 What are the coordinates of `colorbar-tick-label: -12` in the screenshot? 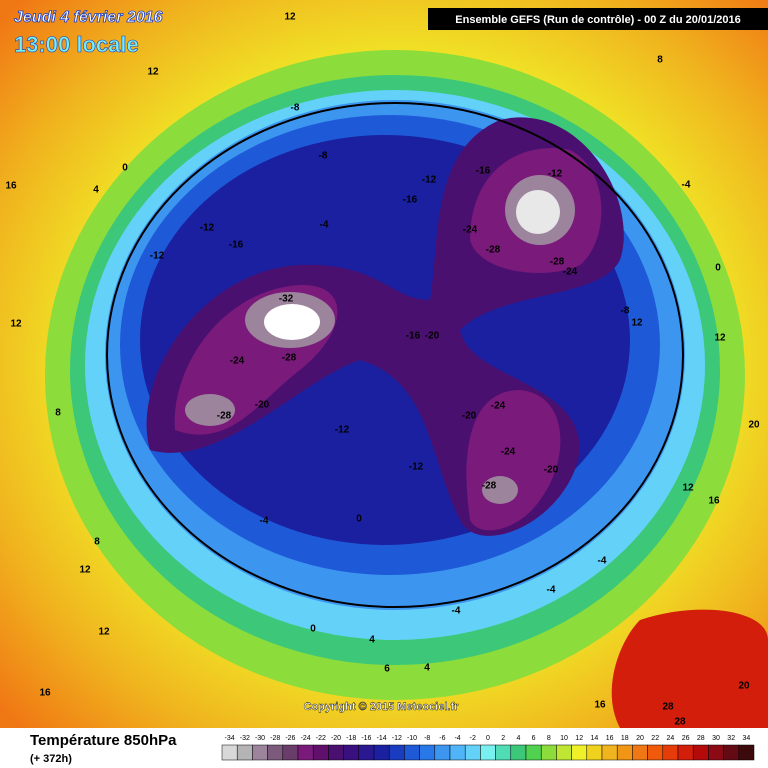 It's located at (397, 738).